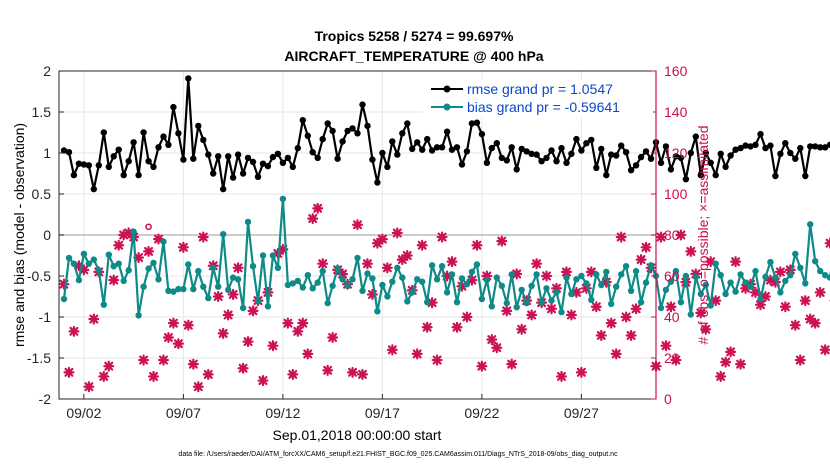 Image resolution: width=830 pixels, height=470 pixels. I want to click on y-tick-label-left: 1.5, so click(42, 112).